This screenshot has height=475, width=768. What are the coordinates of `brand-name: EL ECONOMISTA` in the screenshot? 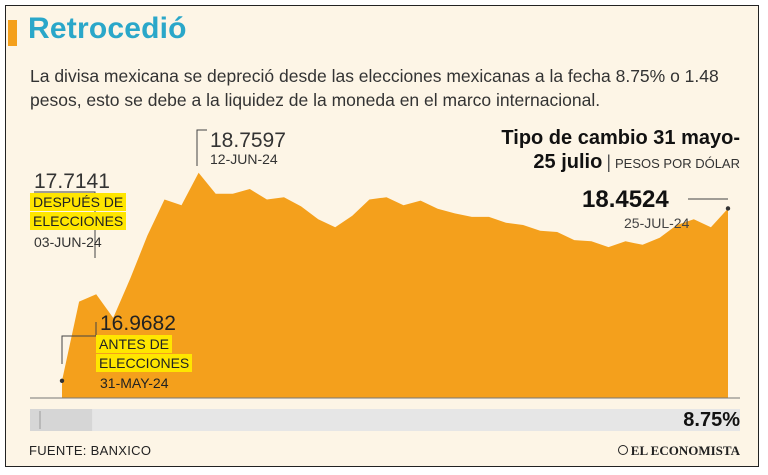 It's located at (685, 450).